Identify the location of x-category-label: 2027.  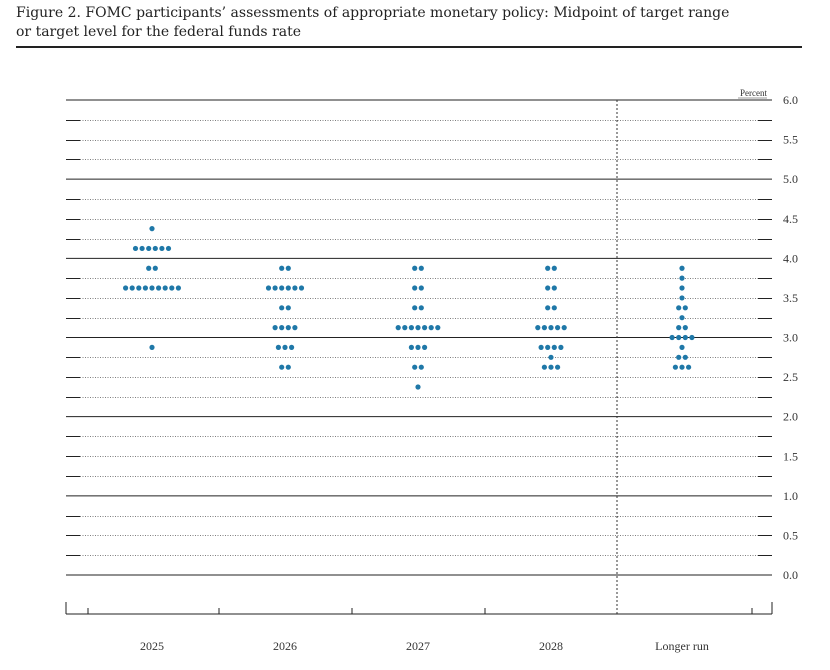
(418, 646).